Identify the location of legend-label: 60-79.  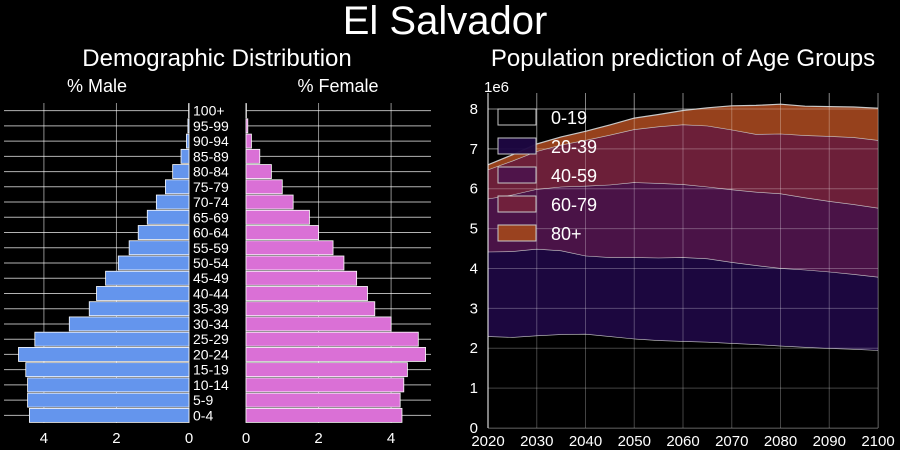
(574, 205).